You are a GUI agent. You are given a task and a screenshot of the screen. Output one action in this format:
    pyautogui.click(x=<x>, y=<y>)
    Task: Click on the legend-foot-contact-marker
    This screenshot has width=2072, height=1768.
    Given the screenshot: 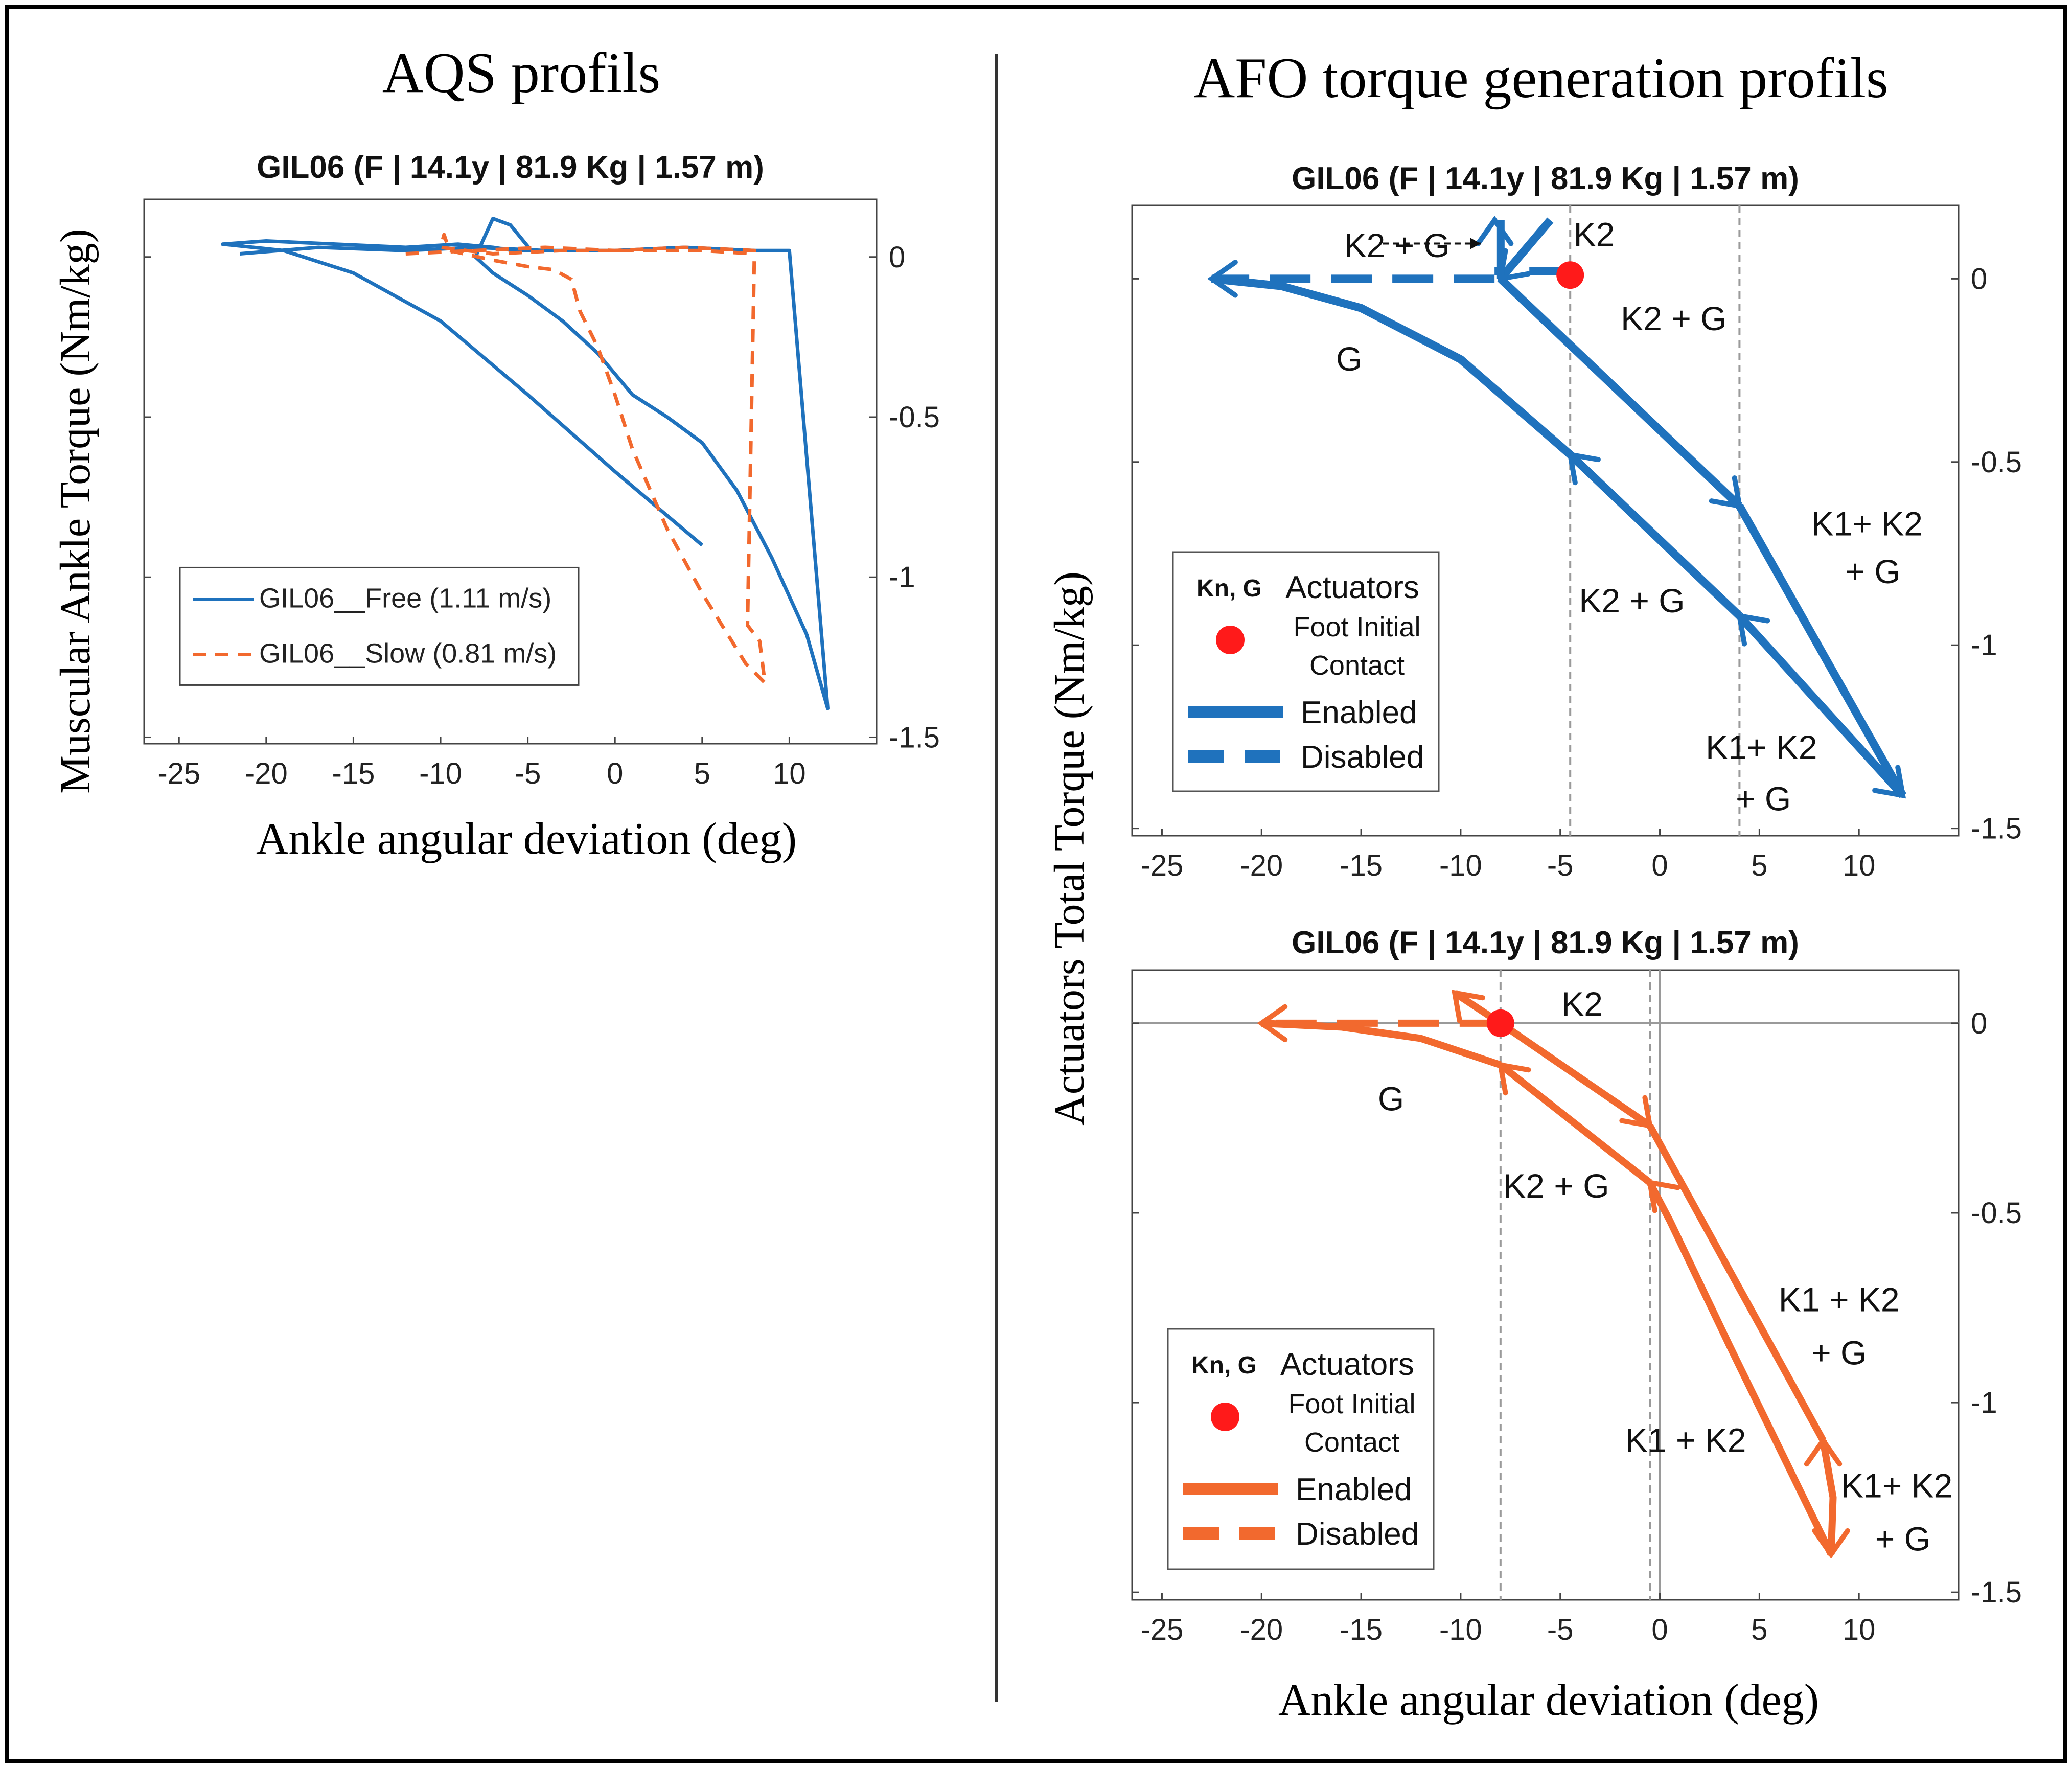 What is the action you would take?
    pyautogui.click(x=1230, y=640)
    